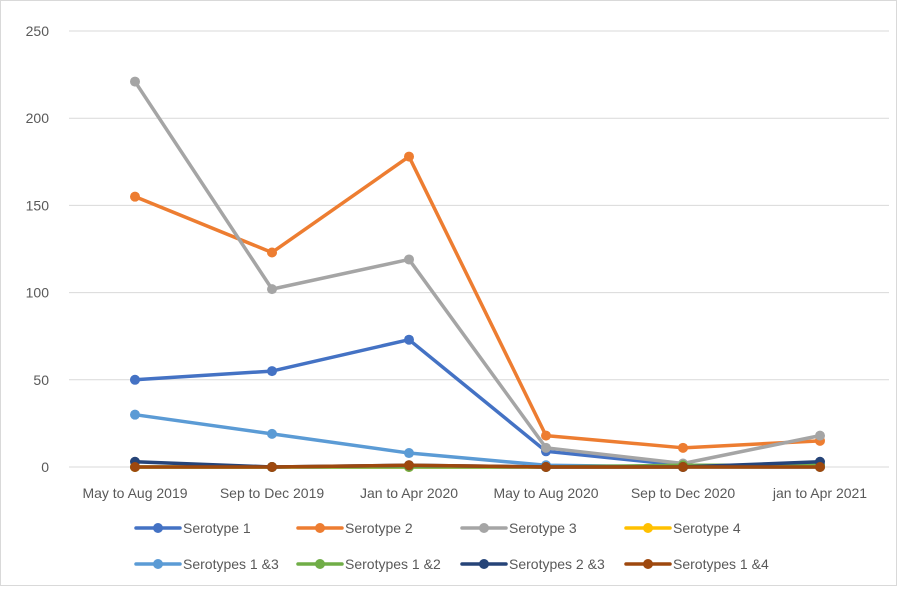 Image resolution: width=897 pixels, height=590 pixels. Describe the element at coordinates (38, 249) in the screenshot. I see `y-axis-tick-labels: 0 50 100 150 200 250` at that location.